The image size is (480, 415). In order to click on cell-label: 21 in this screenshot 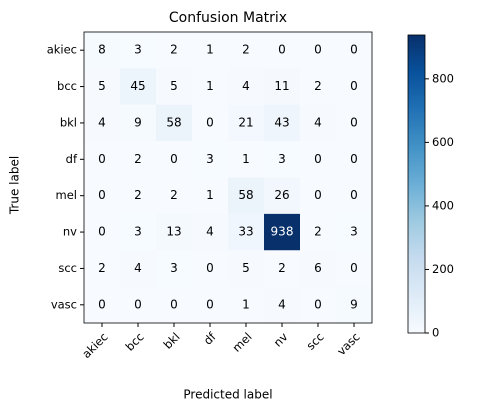, I will do `click(245, 122)`.